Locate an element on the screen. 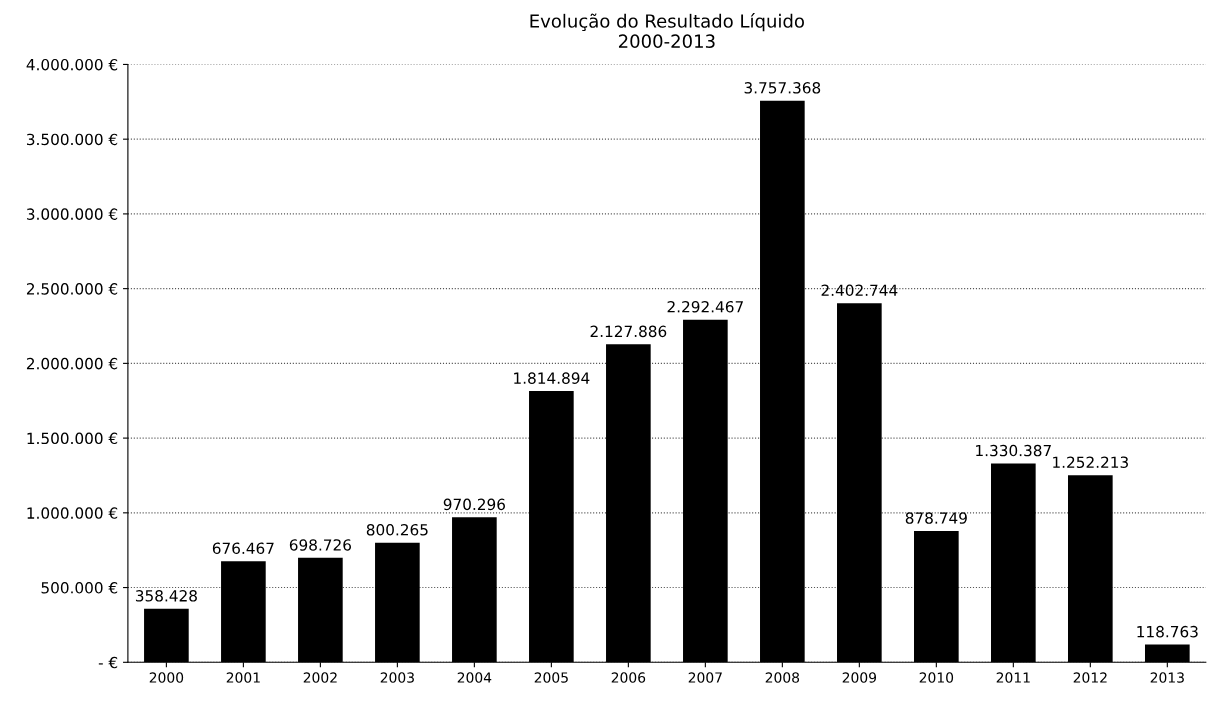 The width and height of the screenshot is (1218, 716). y-tick-label: 2.000.000 € is located at coordinates (72, 363).